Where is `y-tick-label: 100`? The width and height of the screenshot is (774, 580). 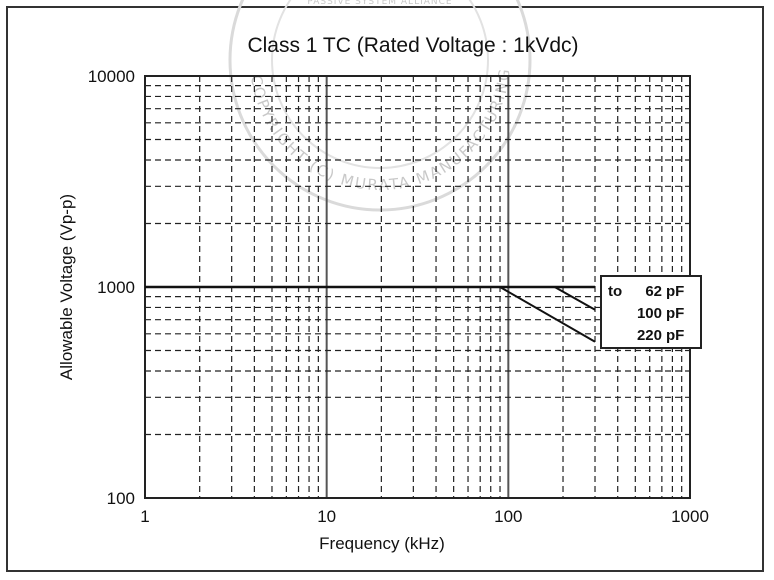 y-tick-label: 100 is located at coordinates (121, 498).